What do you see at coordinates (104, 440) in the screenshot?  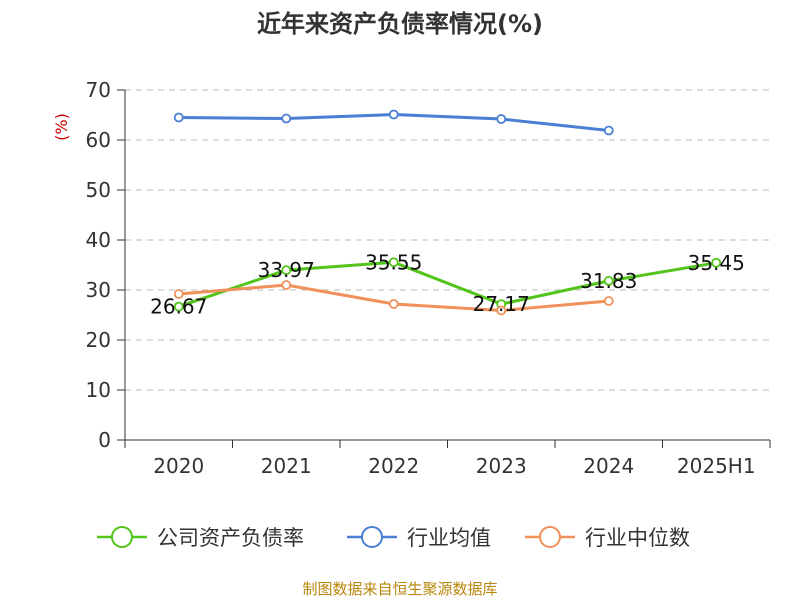 I see `y-tick-label: 0` at bounding box center [104, 440].